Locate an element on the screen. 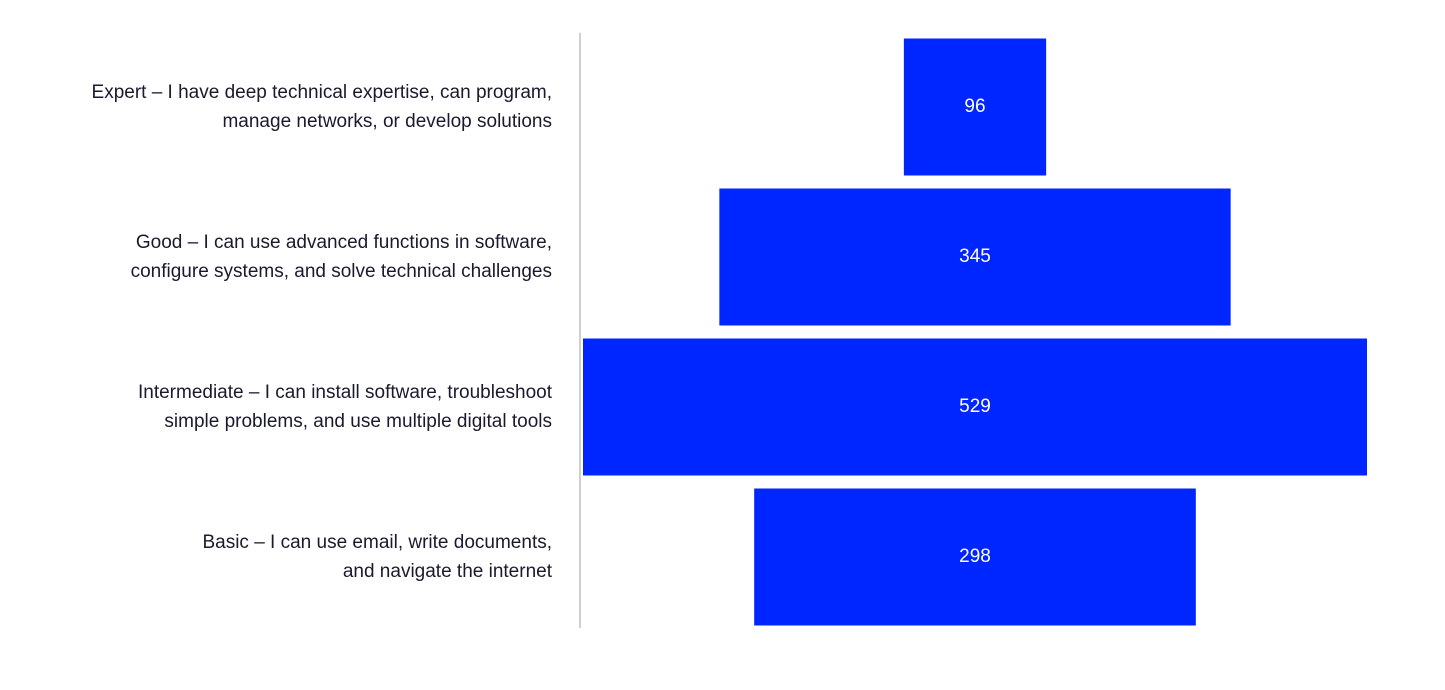  value-label: 96 is located at coordinates (974, 106).